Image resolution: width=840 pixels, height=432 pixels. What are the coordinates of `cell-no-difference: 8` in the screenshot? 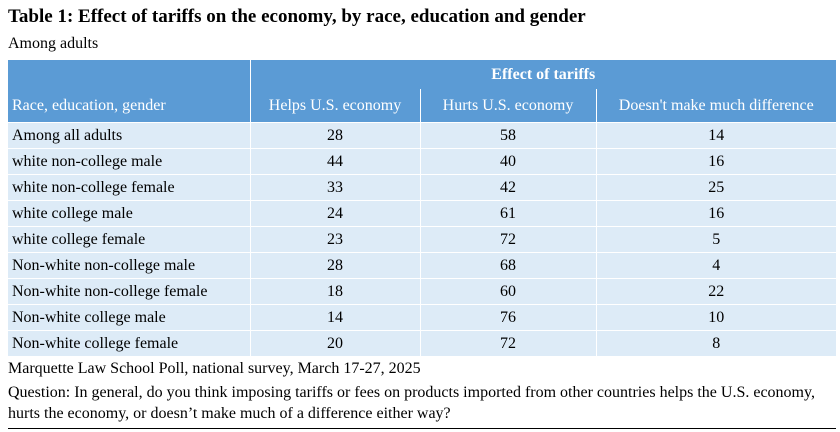 It's located at (716, 343).